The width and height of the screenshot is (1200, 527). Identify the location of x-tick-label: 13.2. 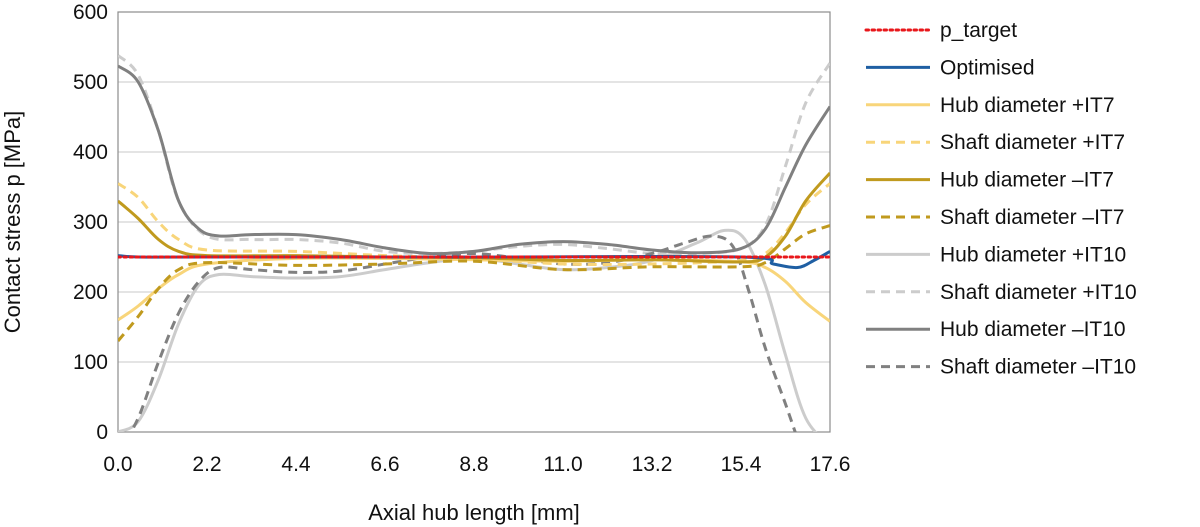
(652, 464).